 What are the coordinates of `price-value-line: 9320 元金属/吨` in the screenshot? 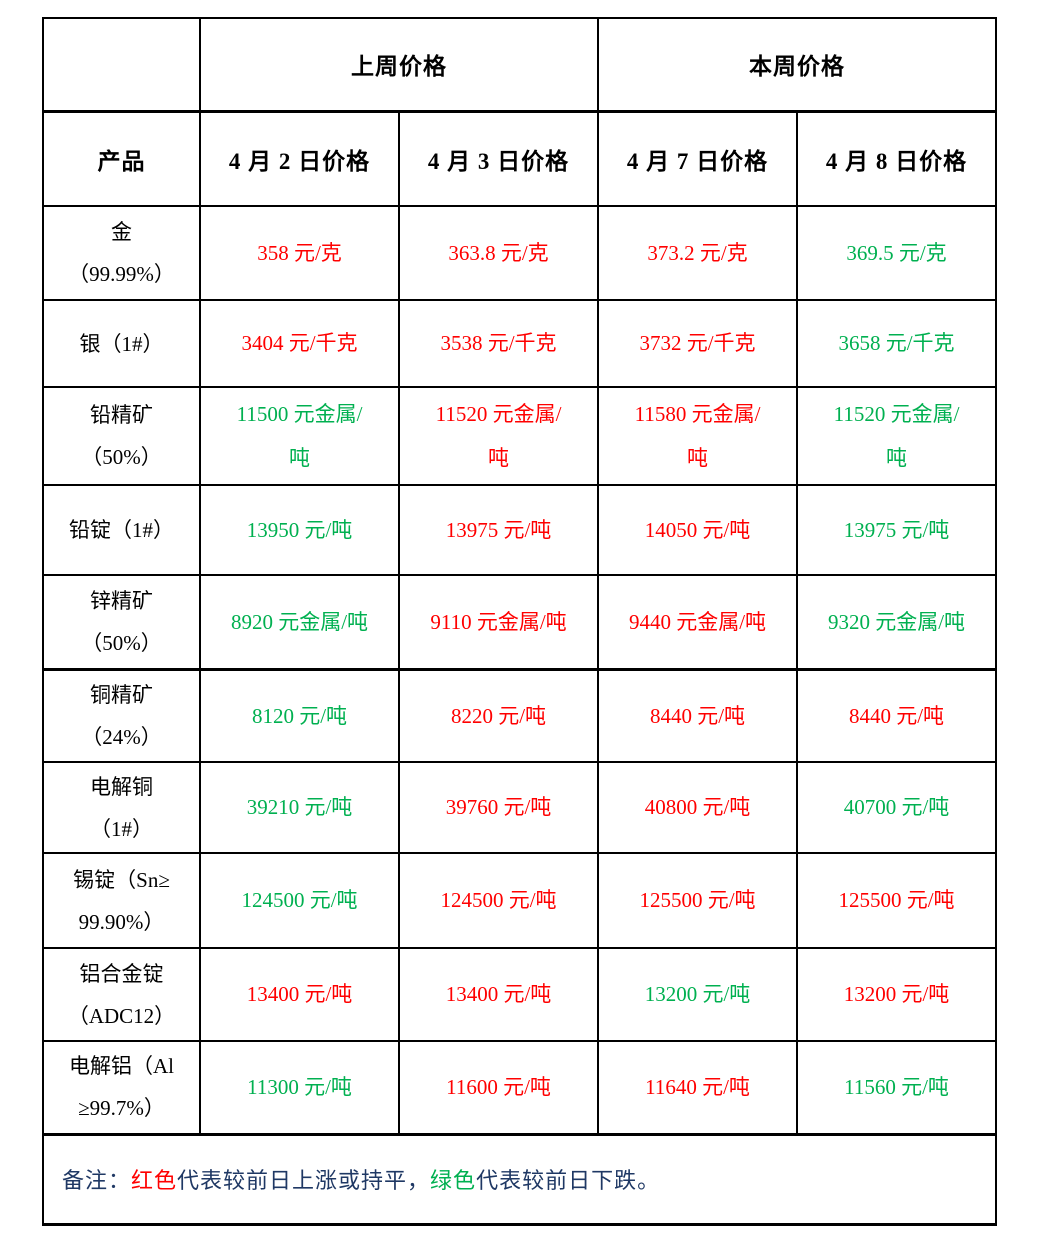 It's located at (896, 621).